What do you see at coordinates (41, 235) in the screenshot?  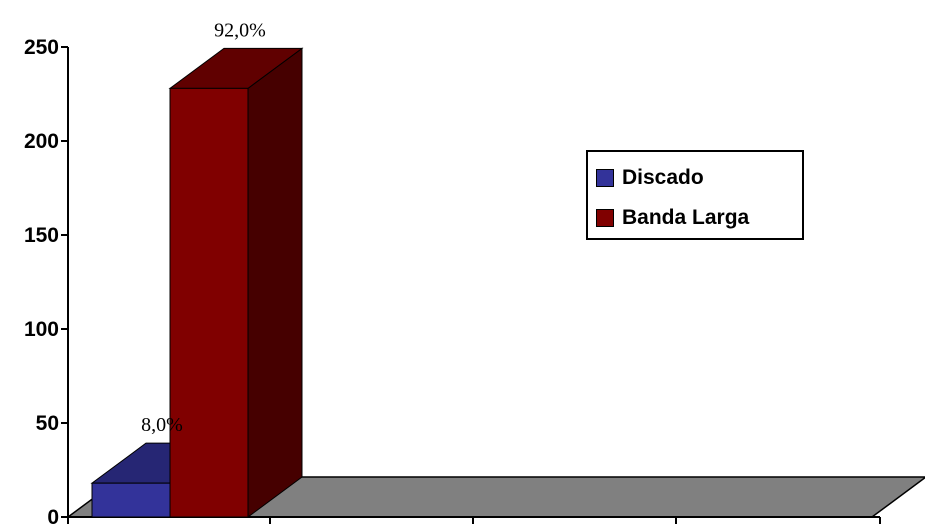 I see `y-tick-label-150: 150` at bounding box center [41, 235].